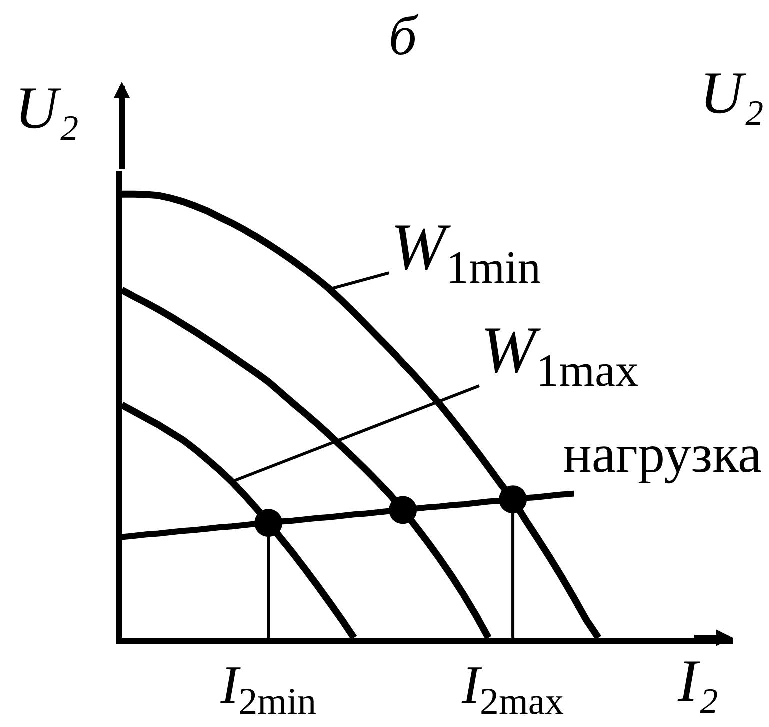  Describe the element at coordinates (466, 252) in the screenshot. I see `legend-label: W$_{1min}$` at that location.